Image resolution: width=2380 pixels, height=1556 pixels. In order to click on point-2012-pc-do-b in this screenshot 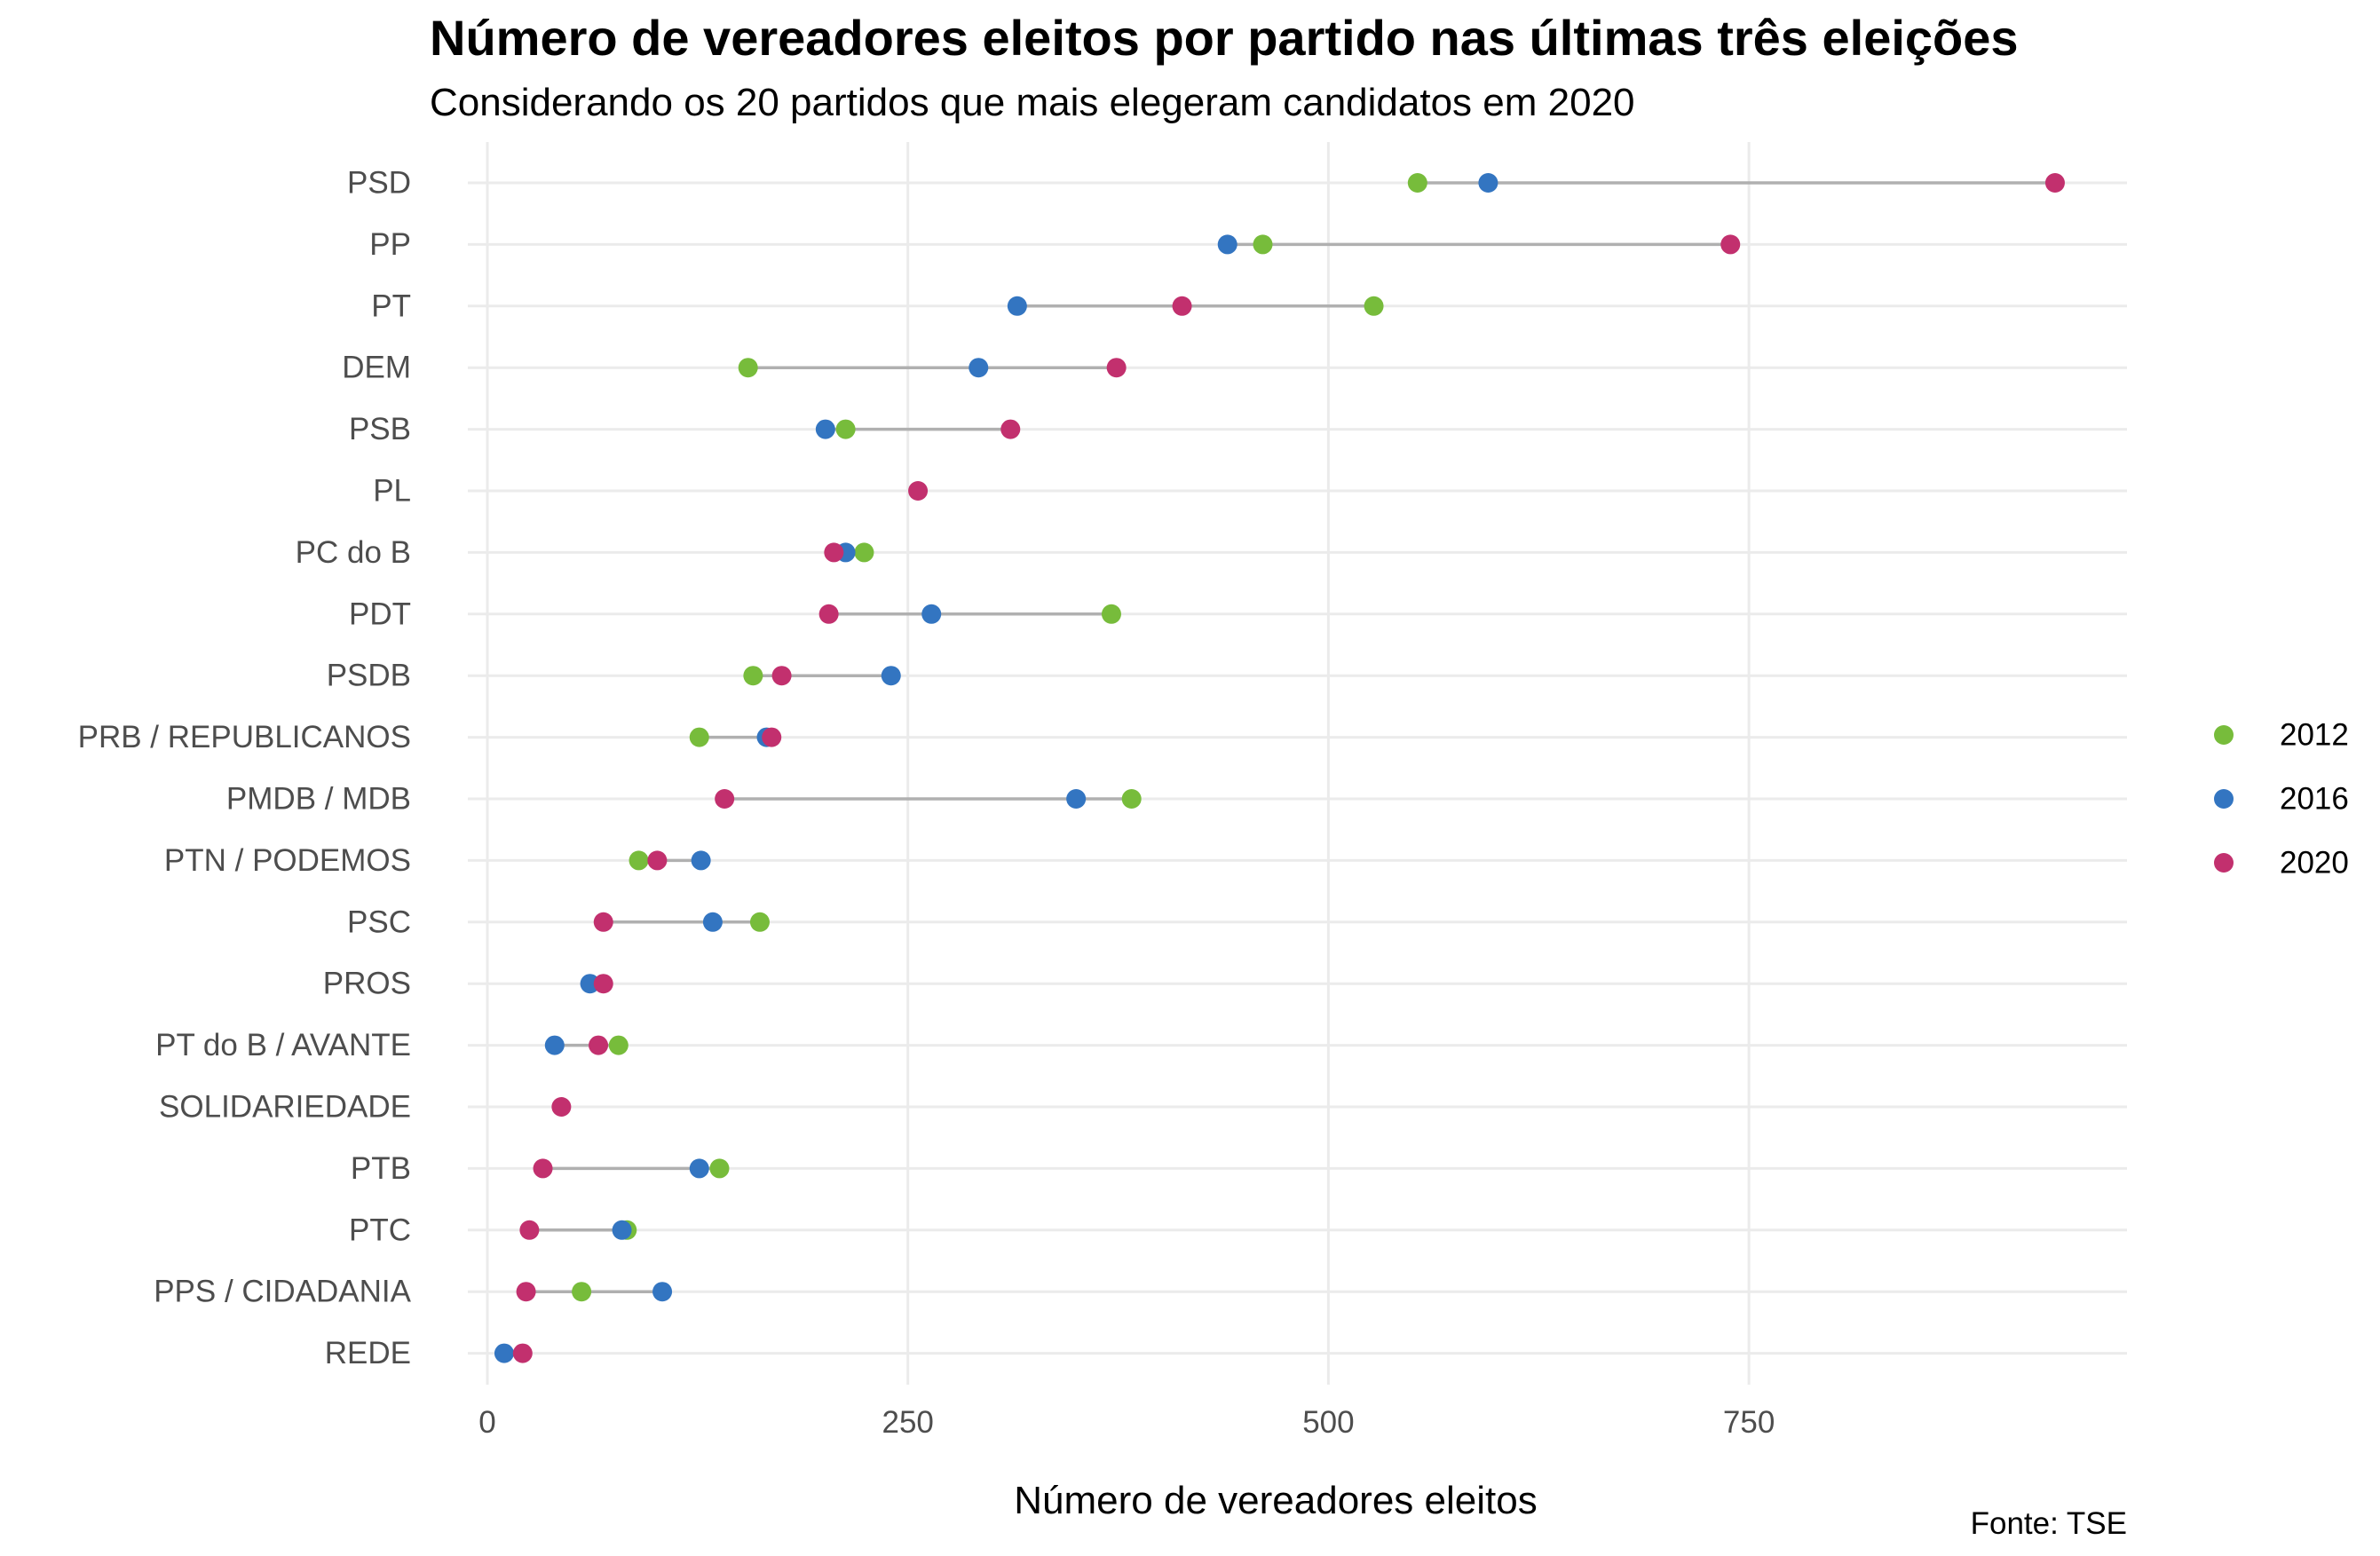, I will do `click(864, 552)`.